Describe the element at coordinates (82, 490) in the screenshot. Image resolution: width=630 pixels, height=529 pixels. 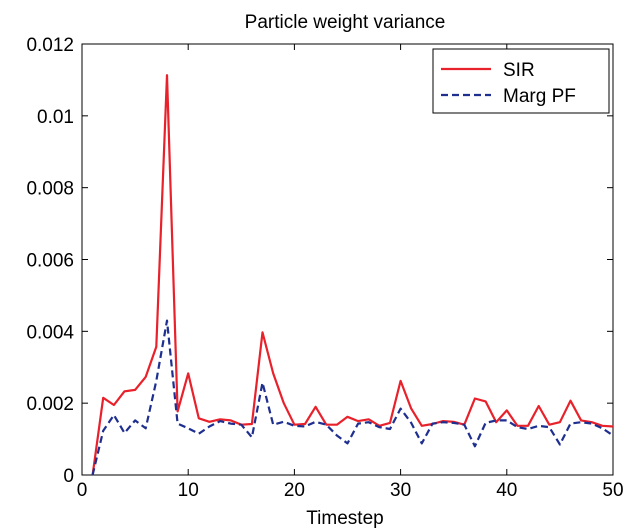
I see `x-tick-label: 0` at that location.